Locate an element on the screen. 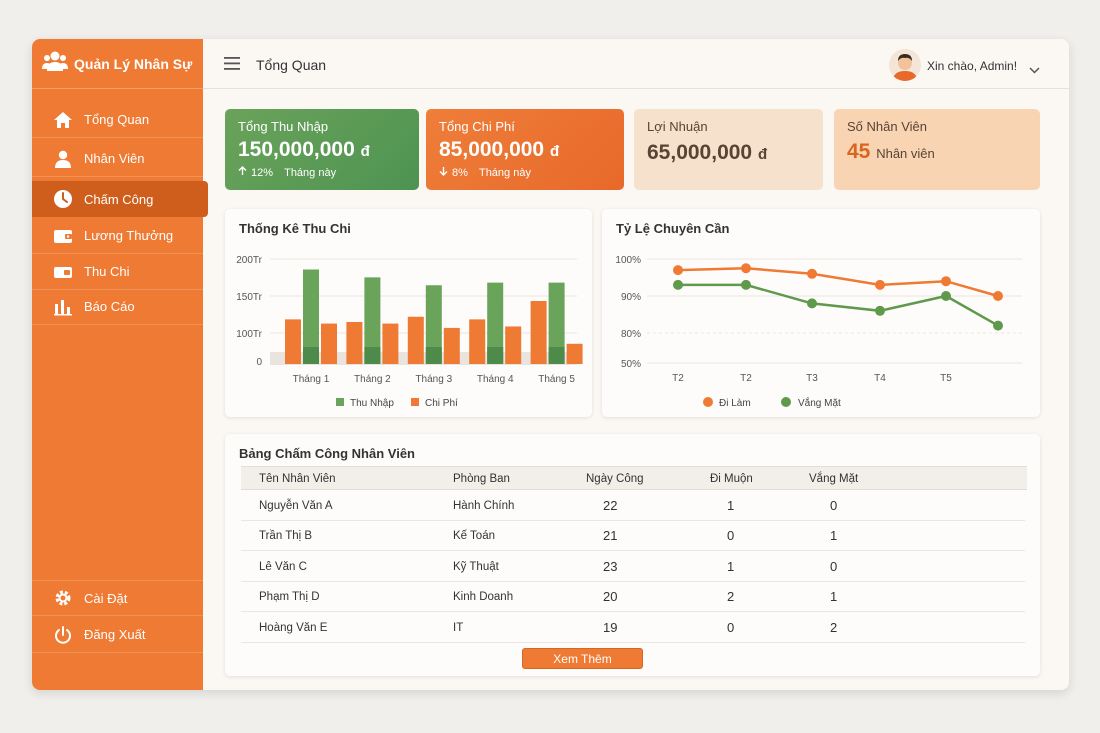 Image resolution: width=1100 pixels, height=733 pixels. sidebar-item-label: Thu Chi is located at coordinates (107, 271).